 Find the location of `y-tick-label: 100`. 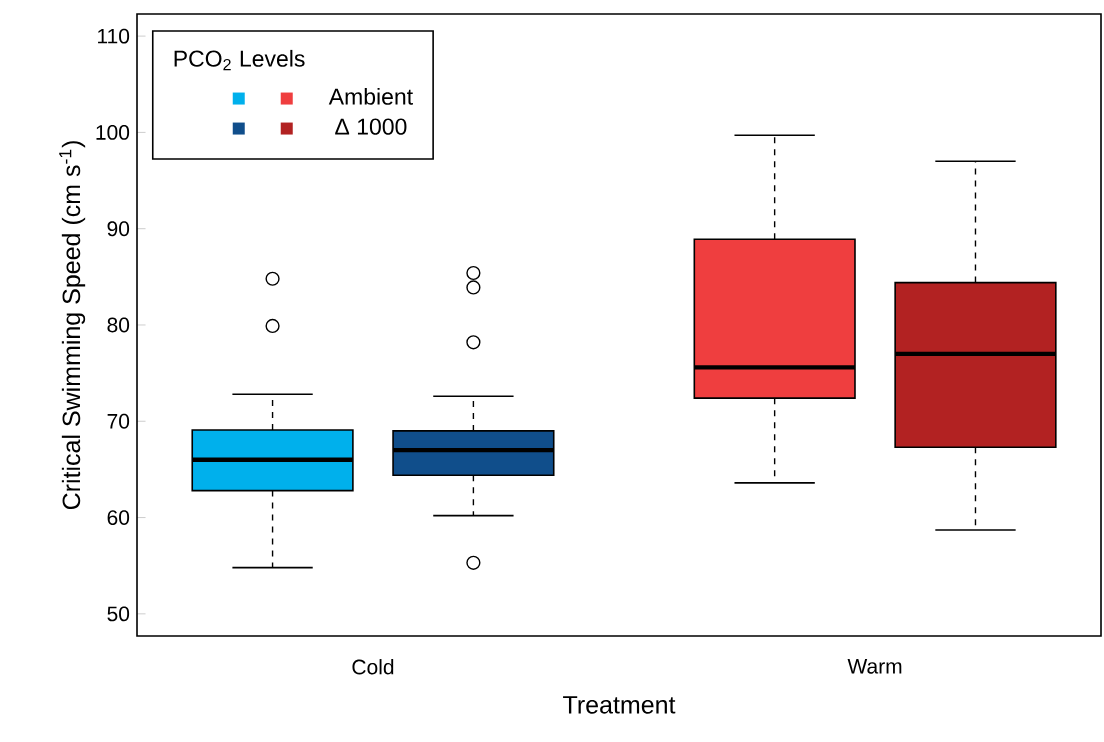

y-tick-label: 100 is located at coordinates (113, 132).